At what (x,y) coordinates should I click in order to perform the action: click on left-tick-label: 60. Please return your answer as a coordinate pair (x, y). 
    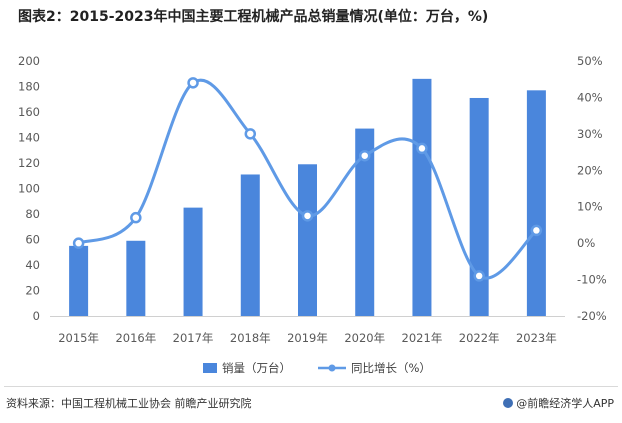
    Looking at the image, I should click on (32, 240).